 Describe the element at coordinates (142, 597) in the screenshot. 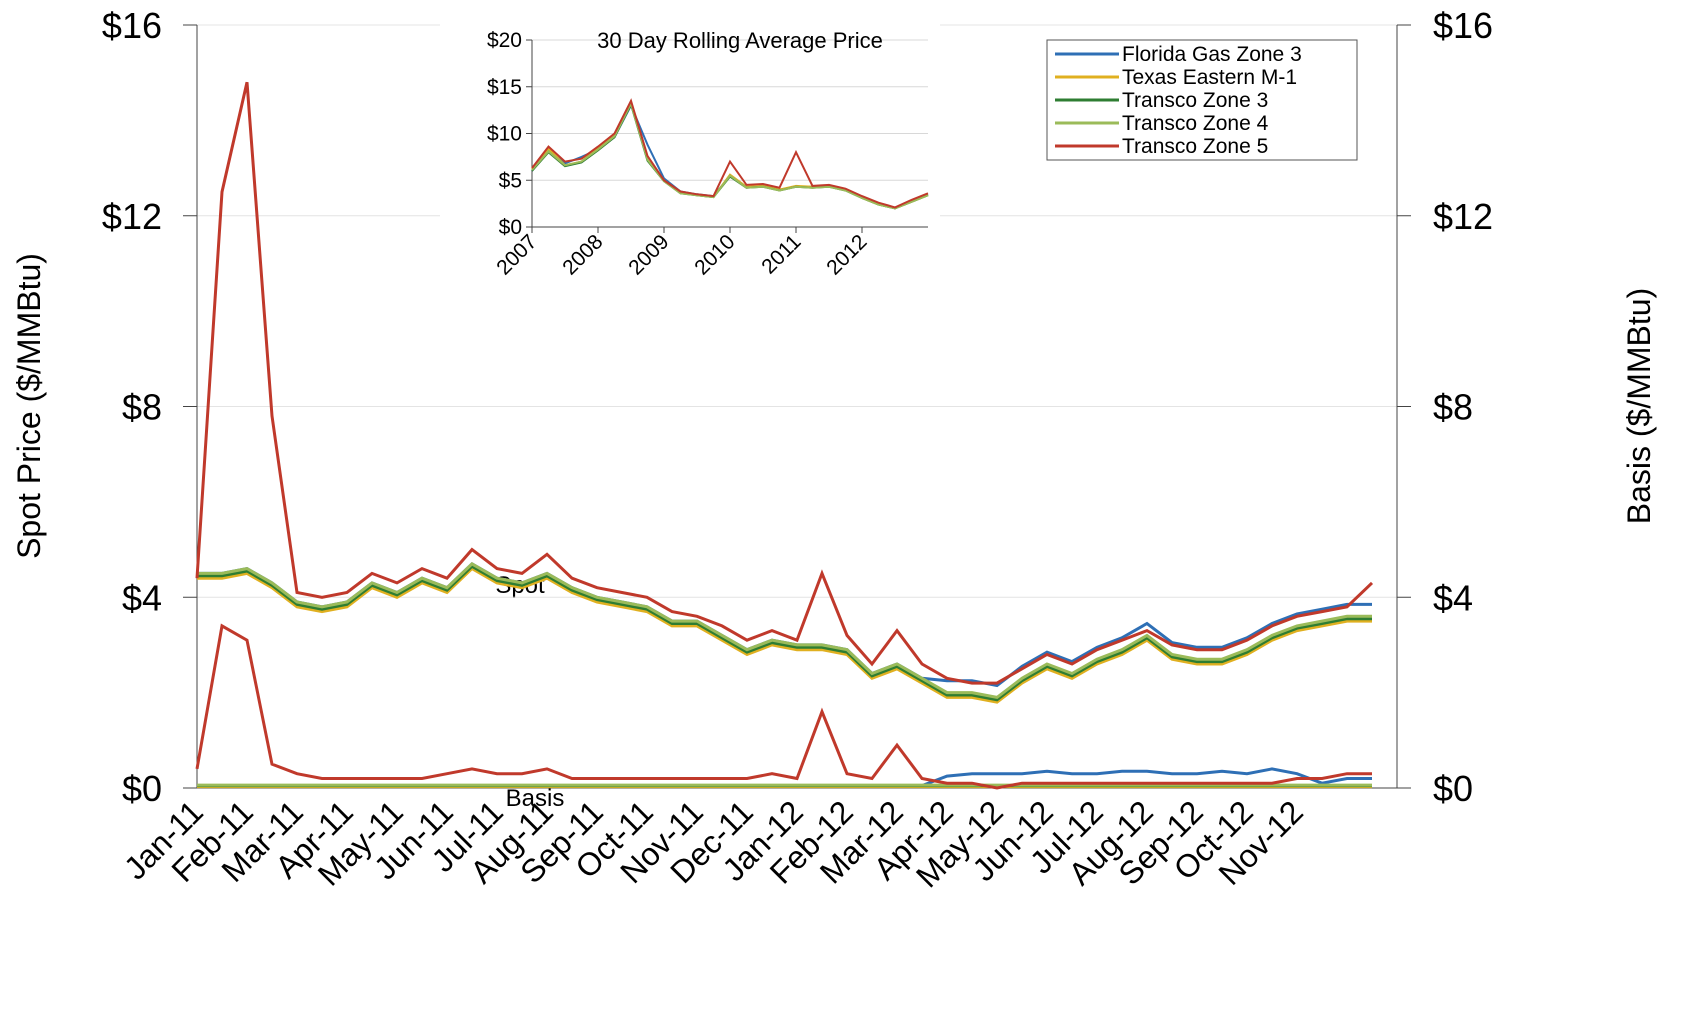

I see `y-tick-label: $4` at that location.